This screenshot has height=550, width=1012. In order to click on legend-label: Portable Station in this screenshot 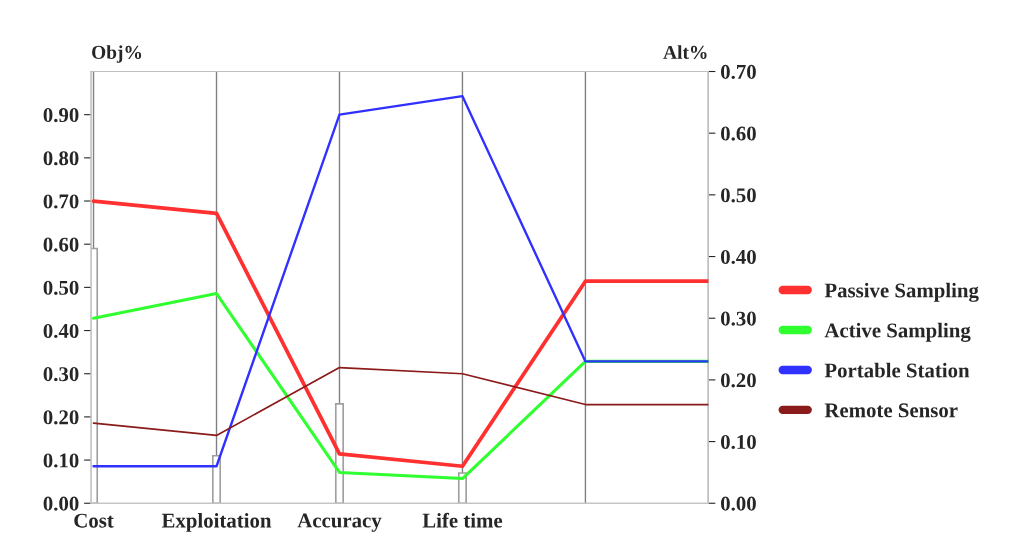, I will do `click(897, 370)`.